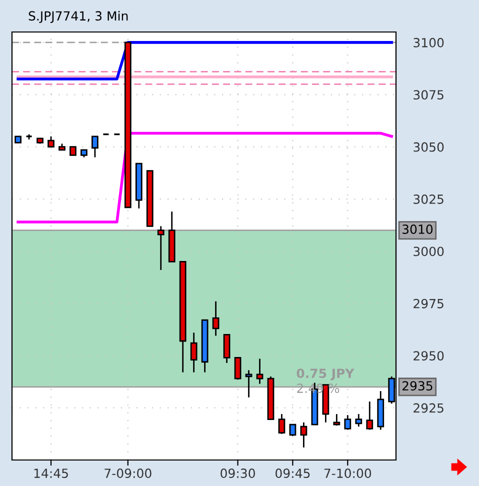  Describe the element at coordinates (429, 43) in the screenshot. I see `y-tick-label: 3100` at that location.